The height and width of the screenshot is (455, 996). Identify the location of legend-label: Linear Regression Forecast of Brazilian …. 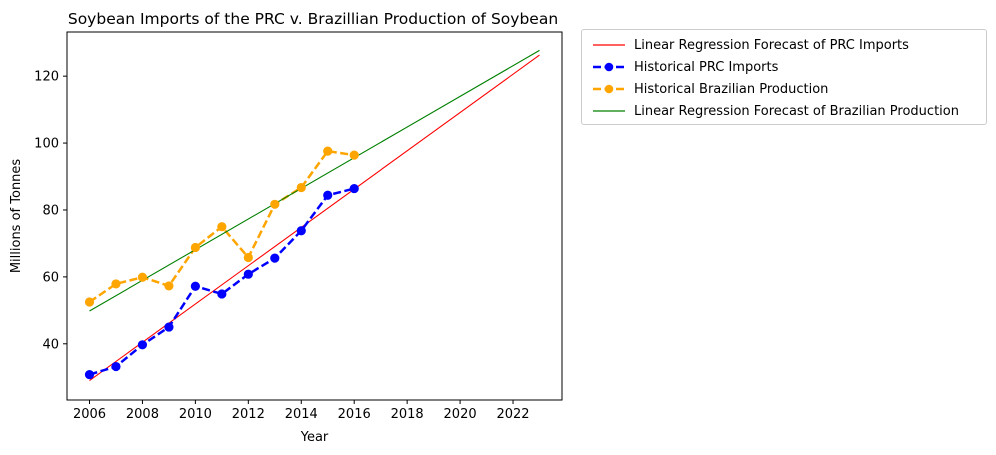
(796, 111).